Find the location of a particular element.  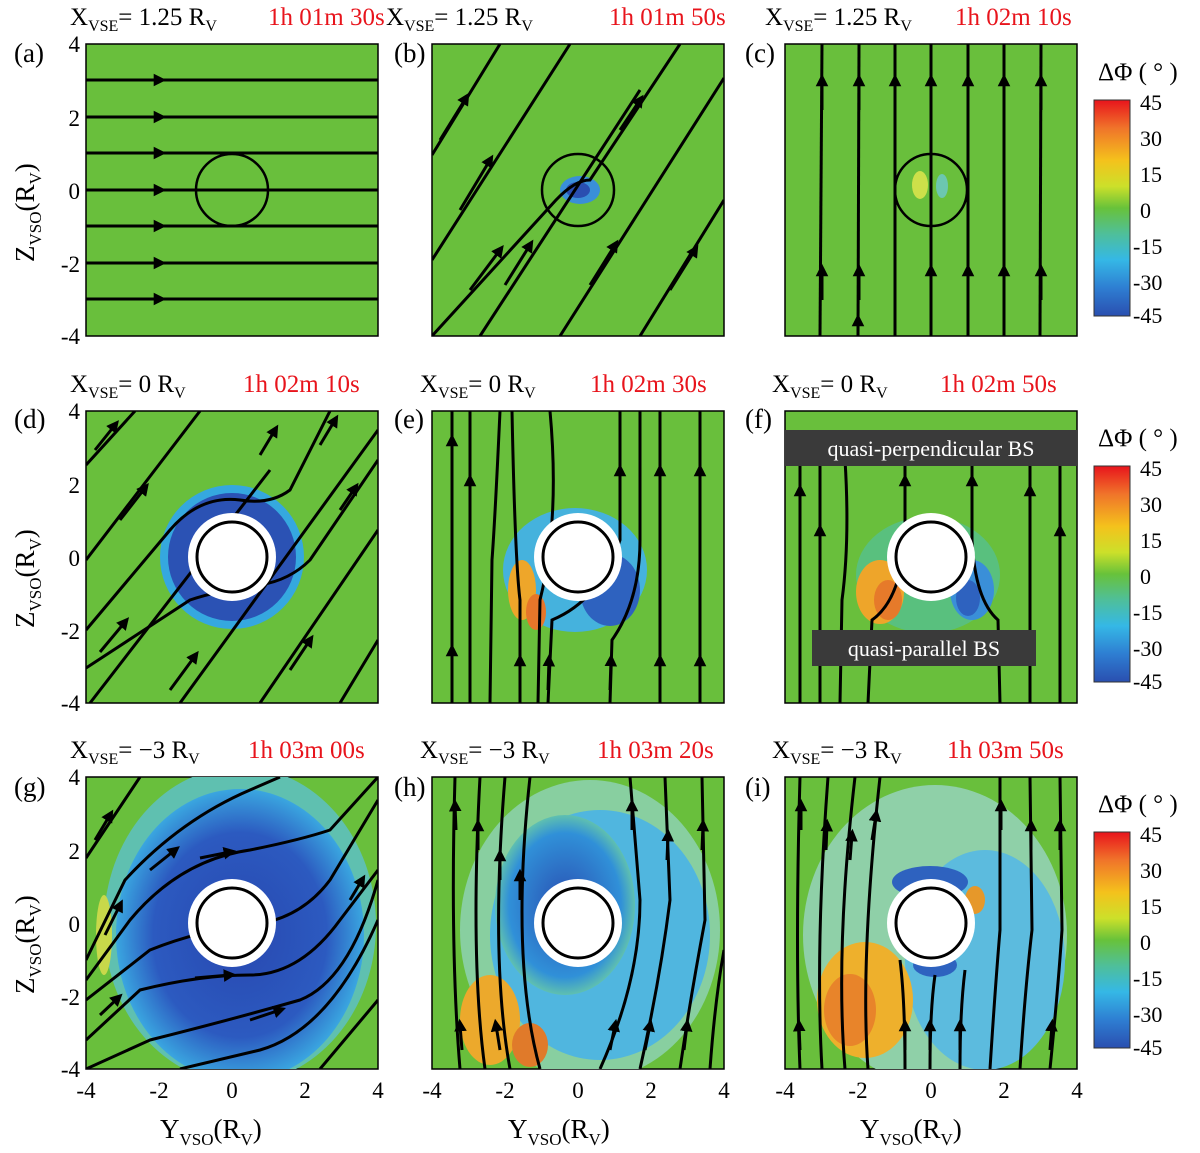

panel-b is located at coordinates (578, 190).